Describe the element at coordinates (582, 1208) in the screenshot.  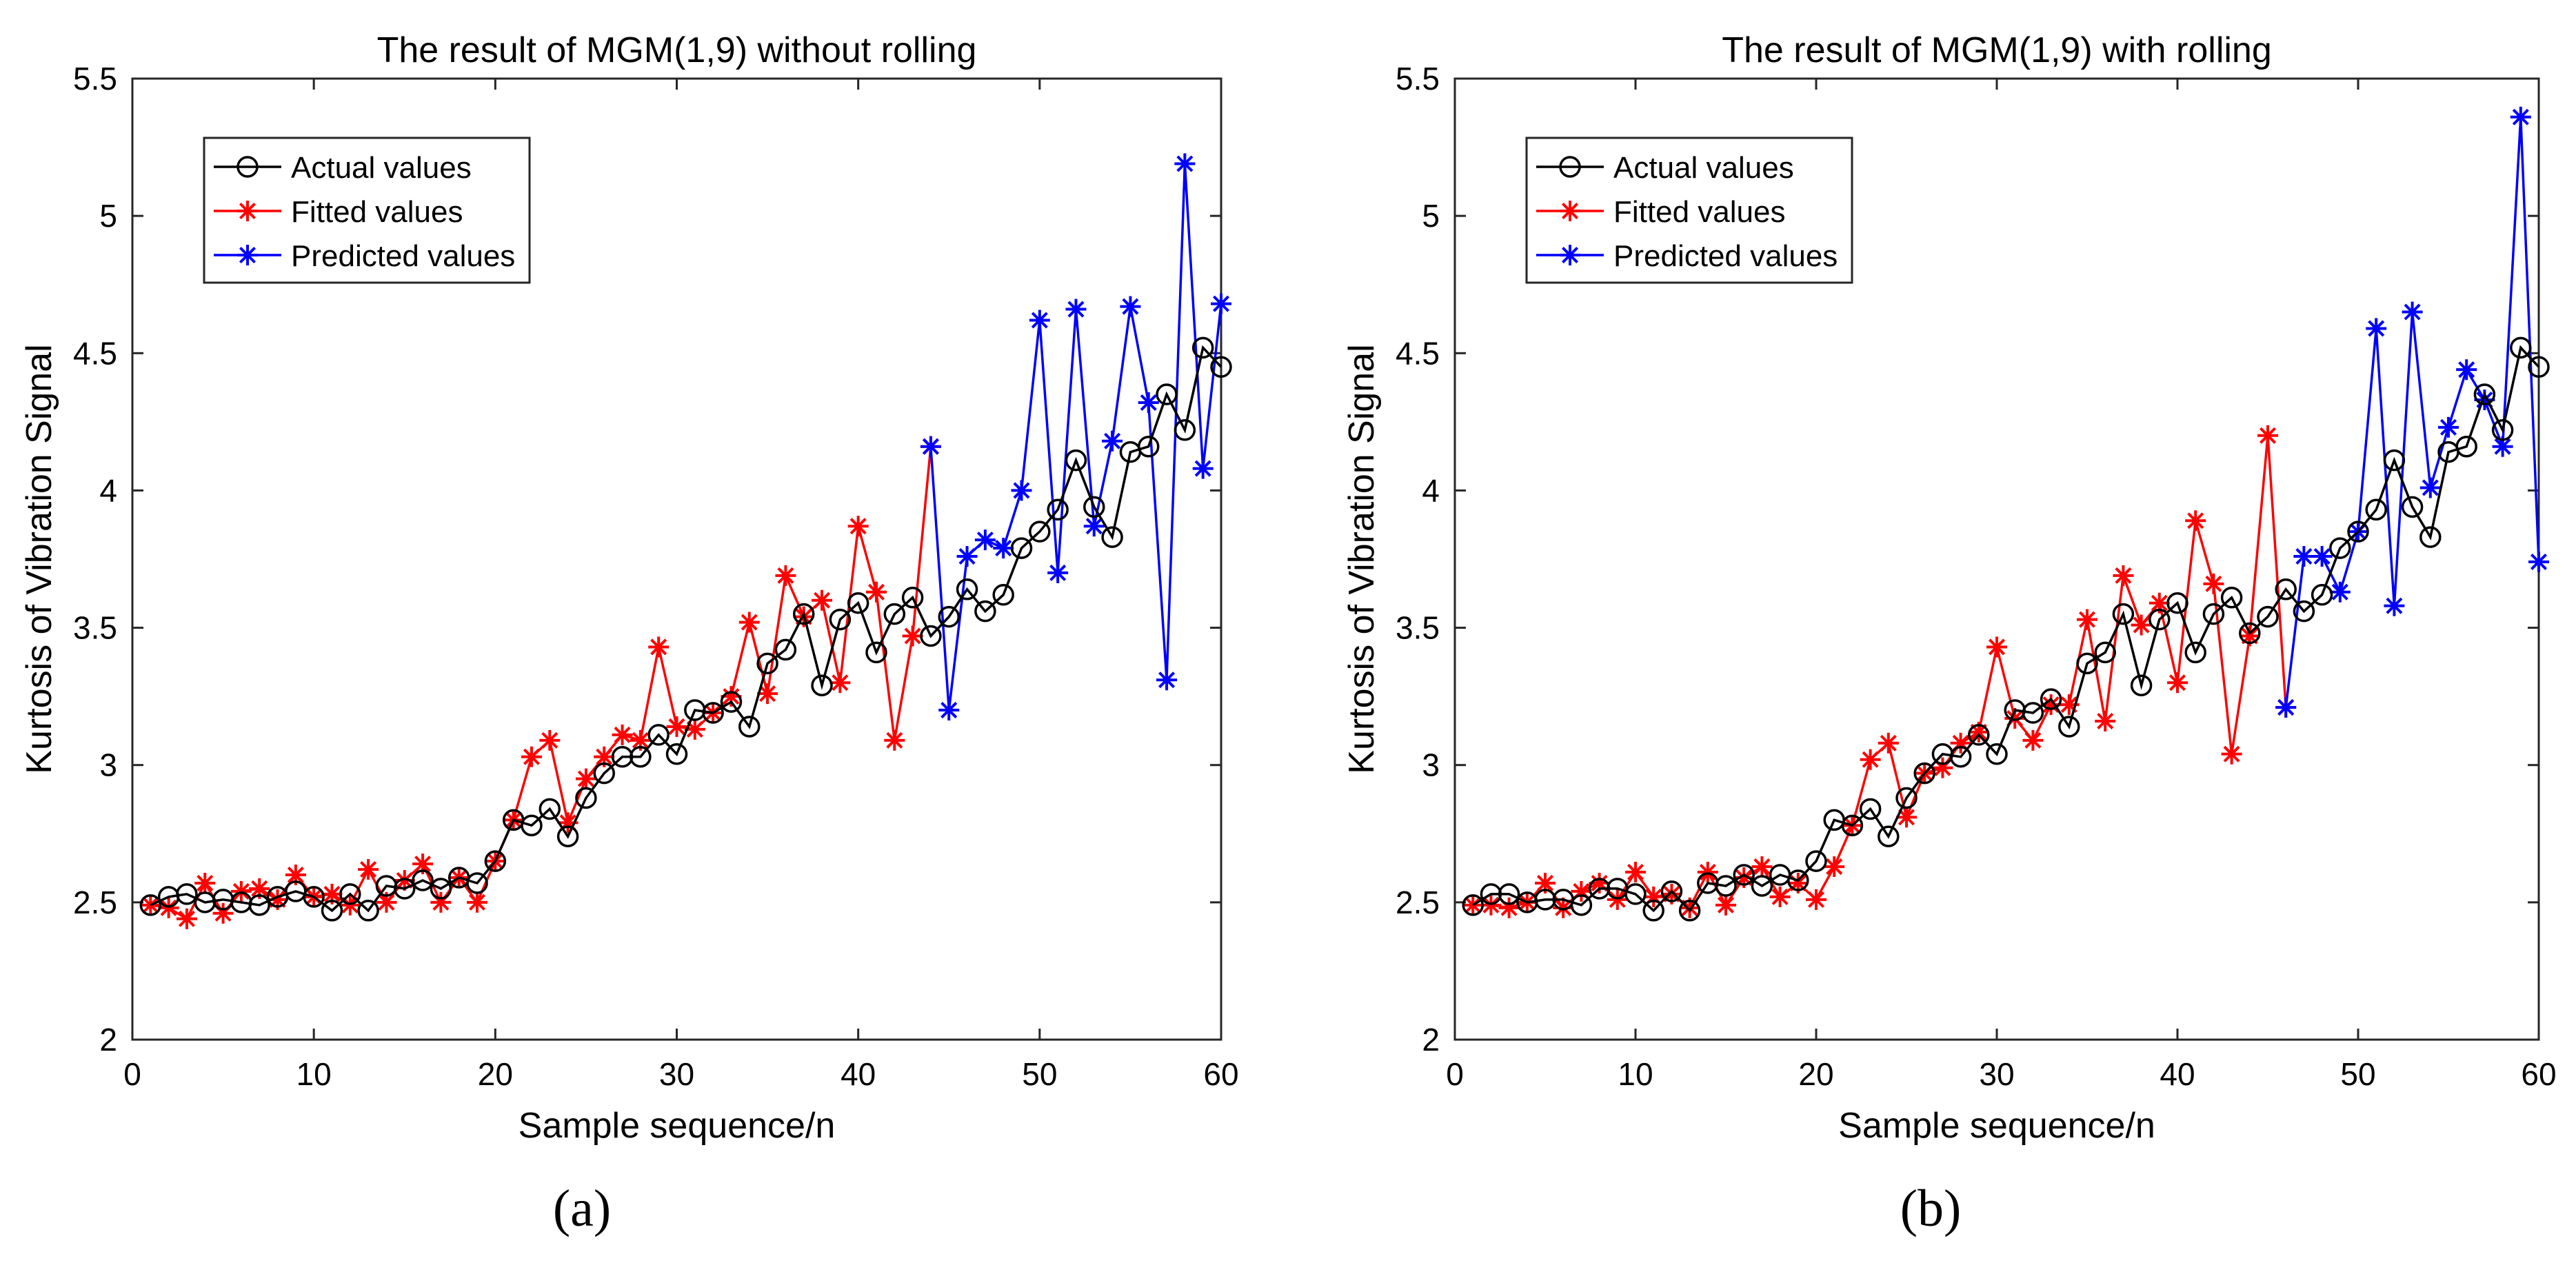
I see `panel-caption-a: (a)` at that location.